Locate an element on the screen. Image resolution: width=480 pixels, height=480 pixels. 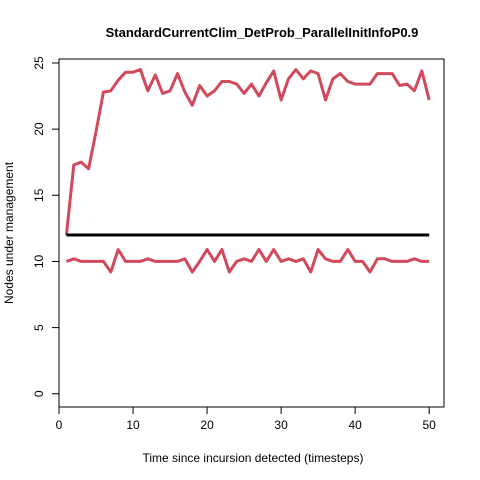
y-axis: 0 5 10 15 20 25 is located at coordinates (46, 226).